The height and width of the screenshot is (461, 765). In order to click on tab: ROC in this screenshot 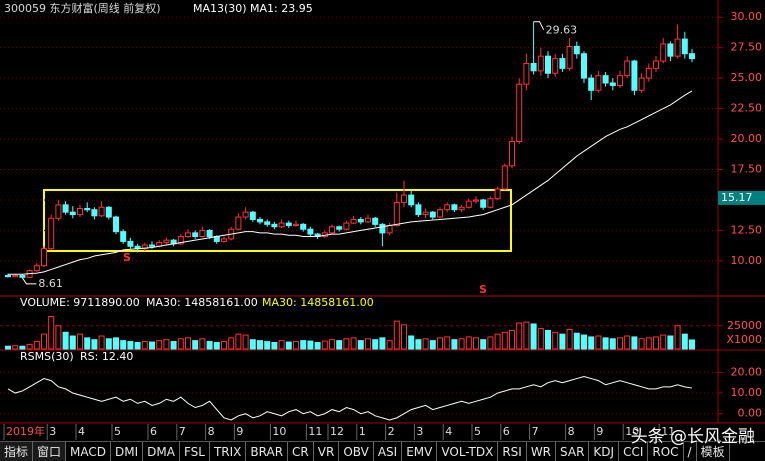, I will do `click(666, 451)`.